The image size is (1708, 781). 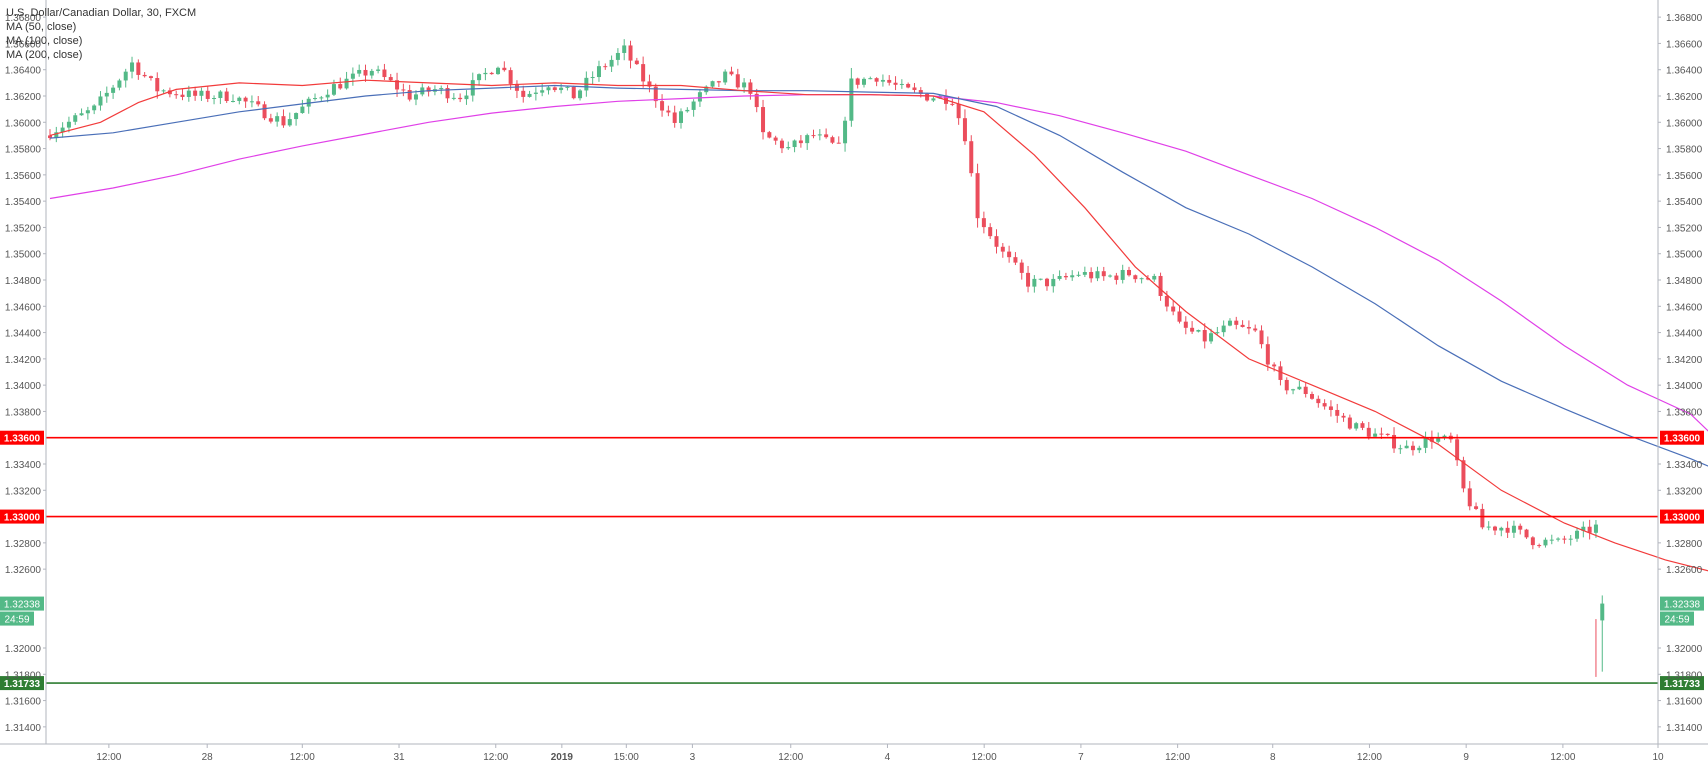 I want to click on y-tick-label-right: 1.36600, so click(x=1684, y=44).